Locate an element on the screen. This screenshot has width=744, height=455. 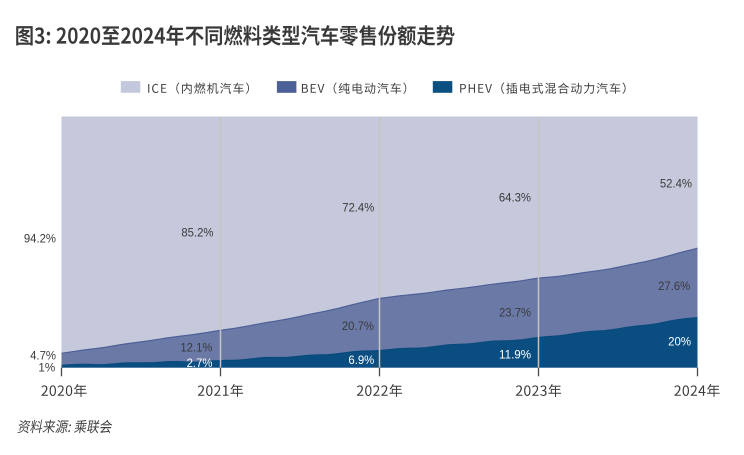
svg-text: 23.7% is located at coordinates (515, 313).